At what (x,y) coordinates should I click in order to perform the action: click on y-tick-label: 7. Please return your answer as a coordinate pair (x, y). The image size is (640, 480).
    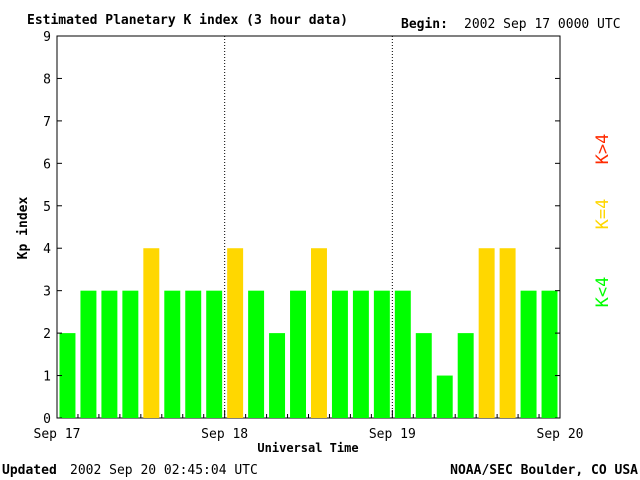
    Looking at the image, I should click on (47, 122).